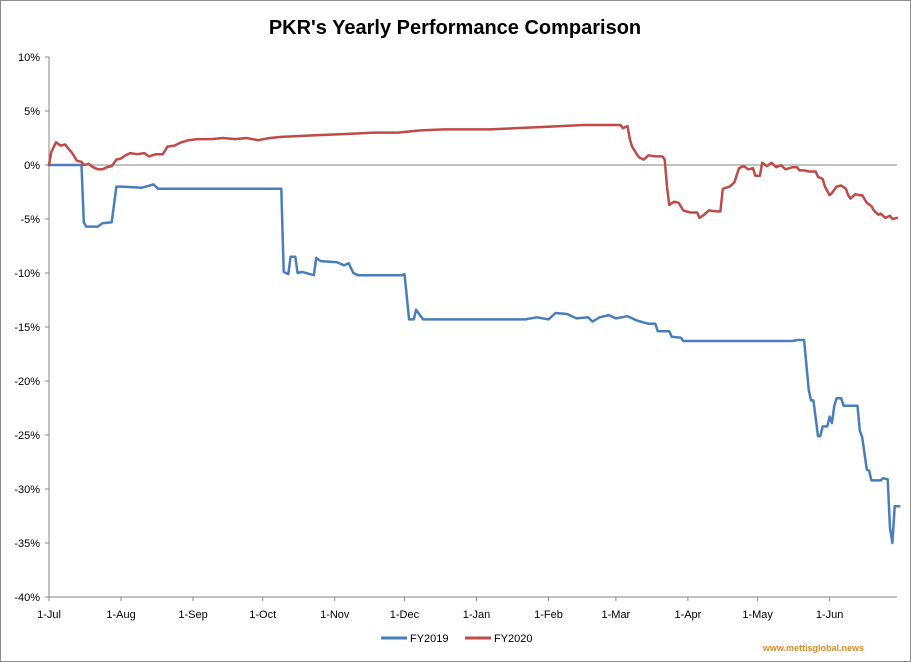 Image resolution: width=911 pixels, height=662 pixels. I want to click on legend: FY2019 FY2020, so click(457, 639).